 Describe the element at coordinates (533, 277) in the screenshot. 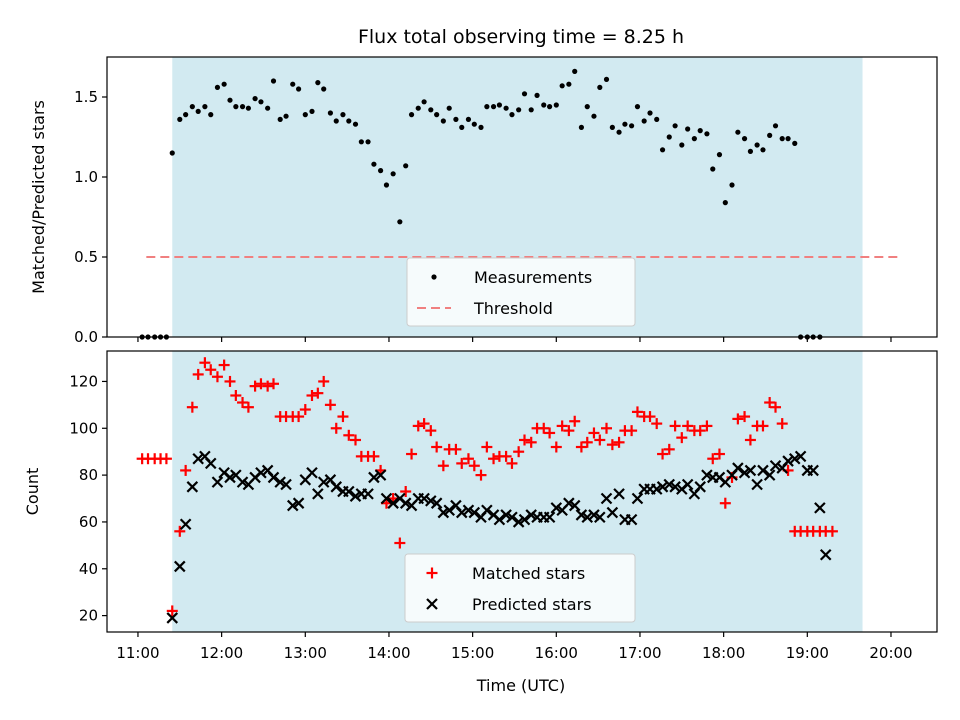

I see `legend-label: Measurements` at that location.